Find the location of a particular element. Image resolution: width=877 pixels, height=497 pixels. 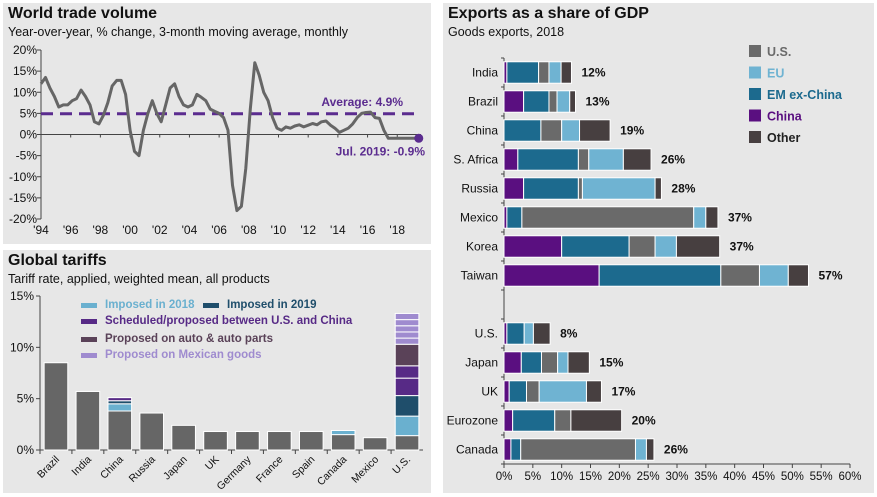

row-label: China is located at coordinates (483, 131).